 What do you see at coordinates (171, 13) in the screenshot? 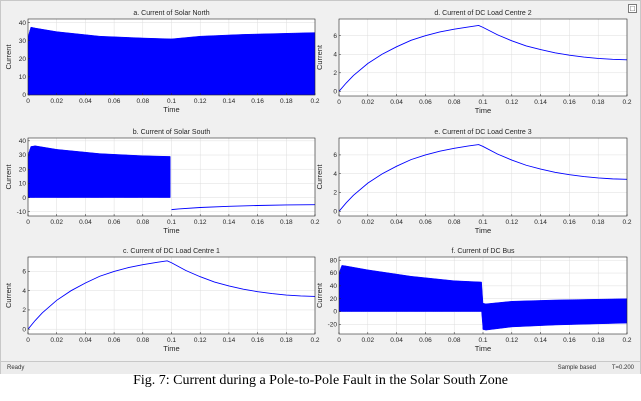
I see `plot-title: a. Current of Solar North` at bounding box center [171, 13].